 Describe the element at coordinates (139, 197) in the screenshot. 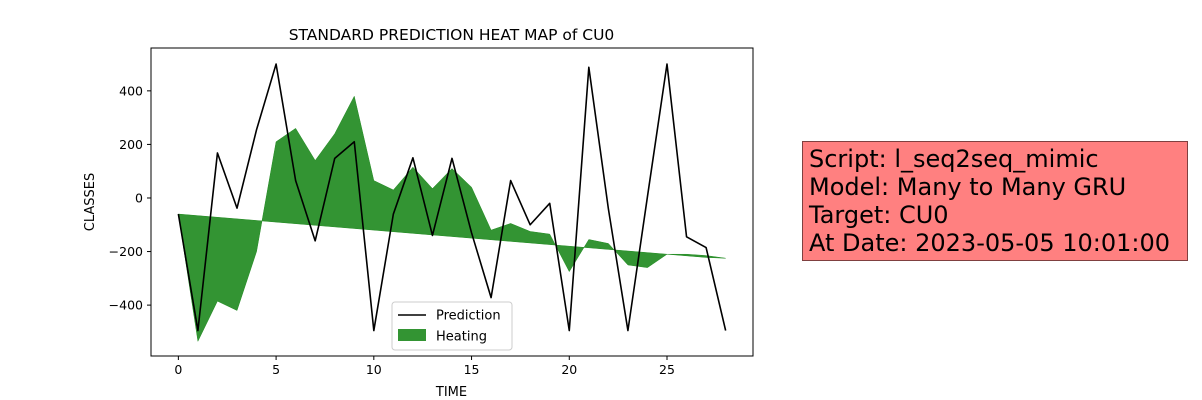

I see `y-tick-label: 0` at that location.